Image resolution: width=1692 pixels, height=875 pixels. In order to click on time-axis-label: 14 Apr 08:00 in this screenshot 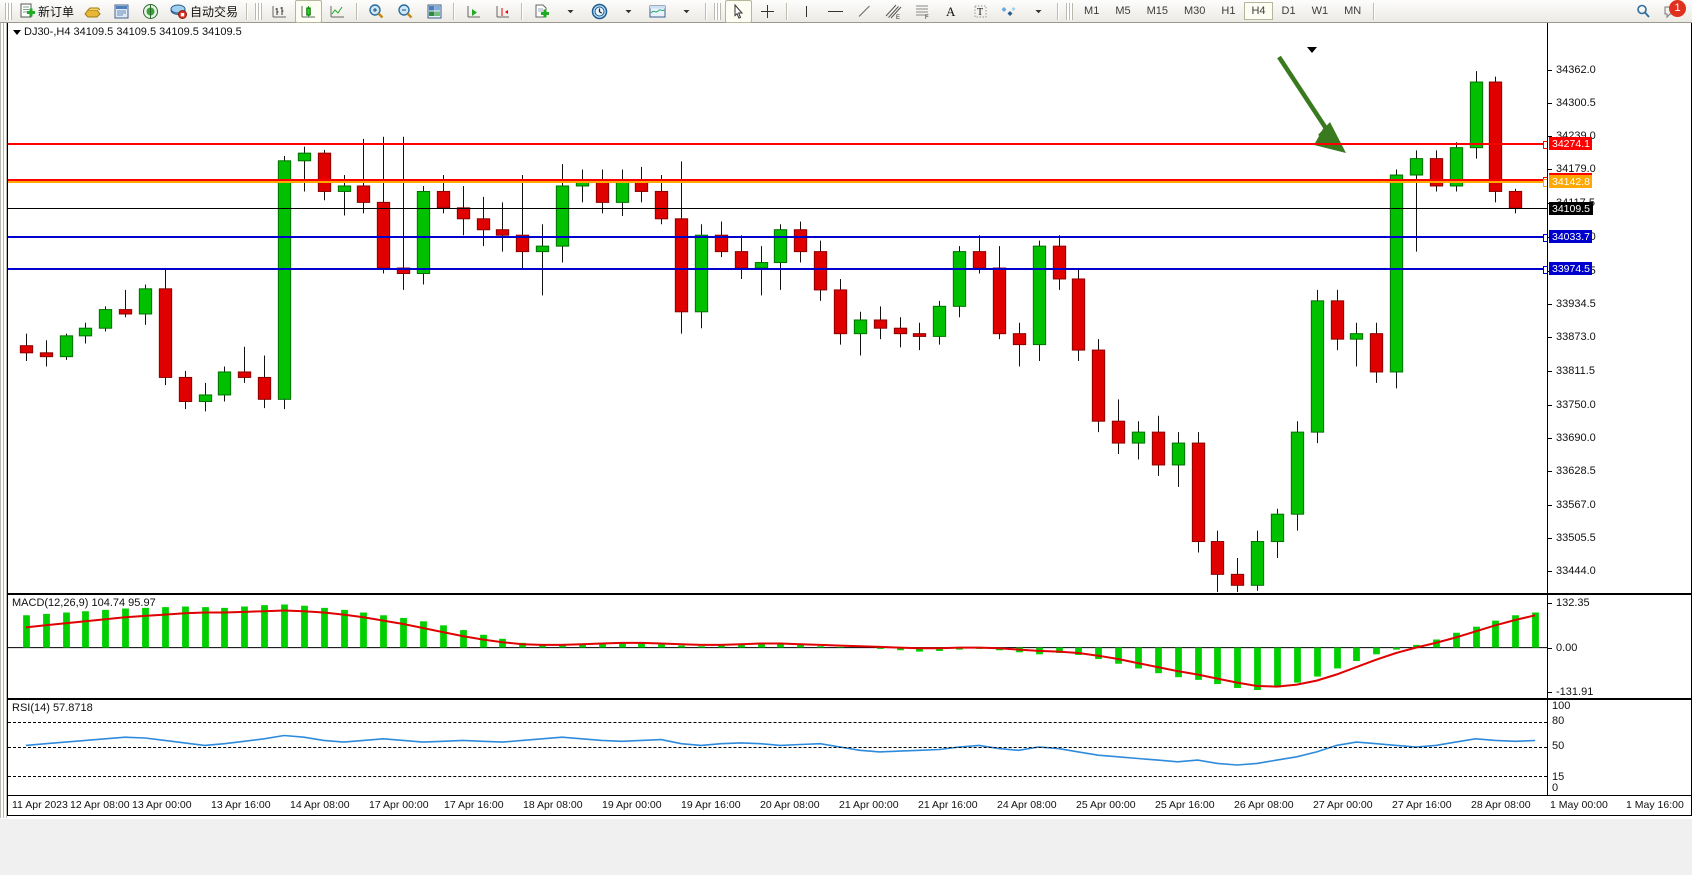, I will do `click(320, 805)`.